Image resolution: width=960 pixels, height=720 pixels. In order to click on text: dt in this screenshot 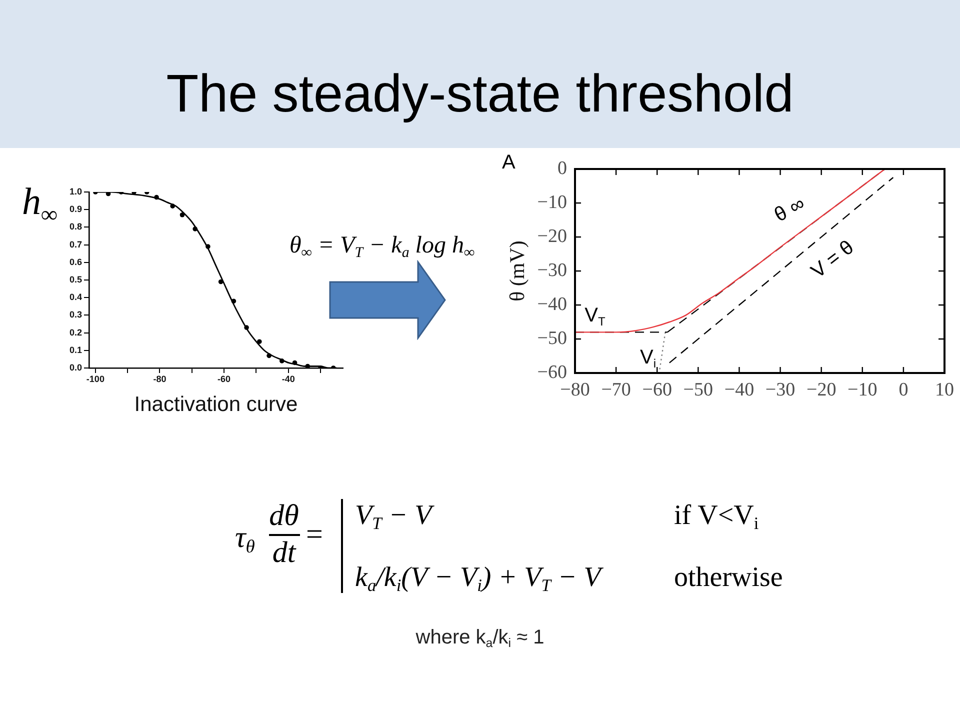, I will do `click(284, 553)`.